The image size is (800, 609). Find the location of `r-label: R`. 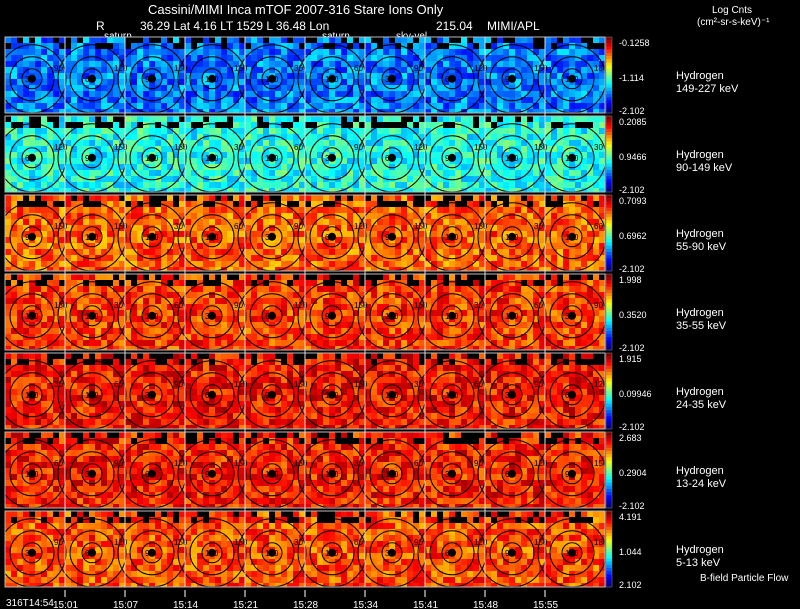

r-label: R is located at coordinates (100, 26).